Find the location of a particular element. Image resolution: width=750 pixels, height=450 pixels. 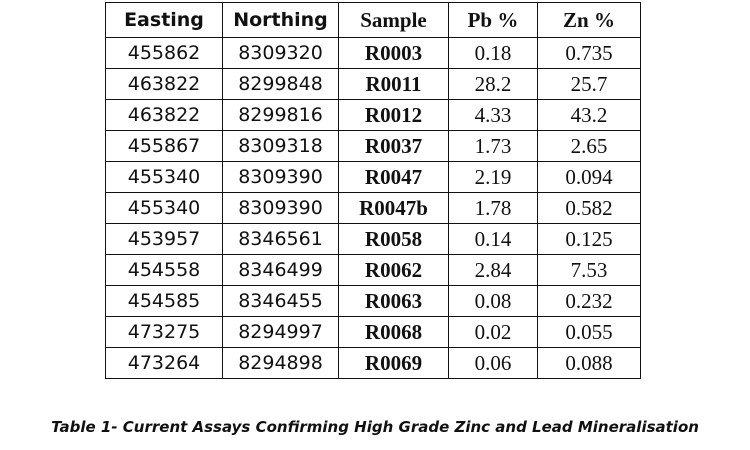

table-row: 455340 8309390 R0047 2.19 0.094 is located at coordinates (373, 177).